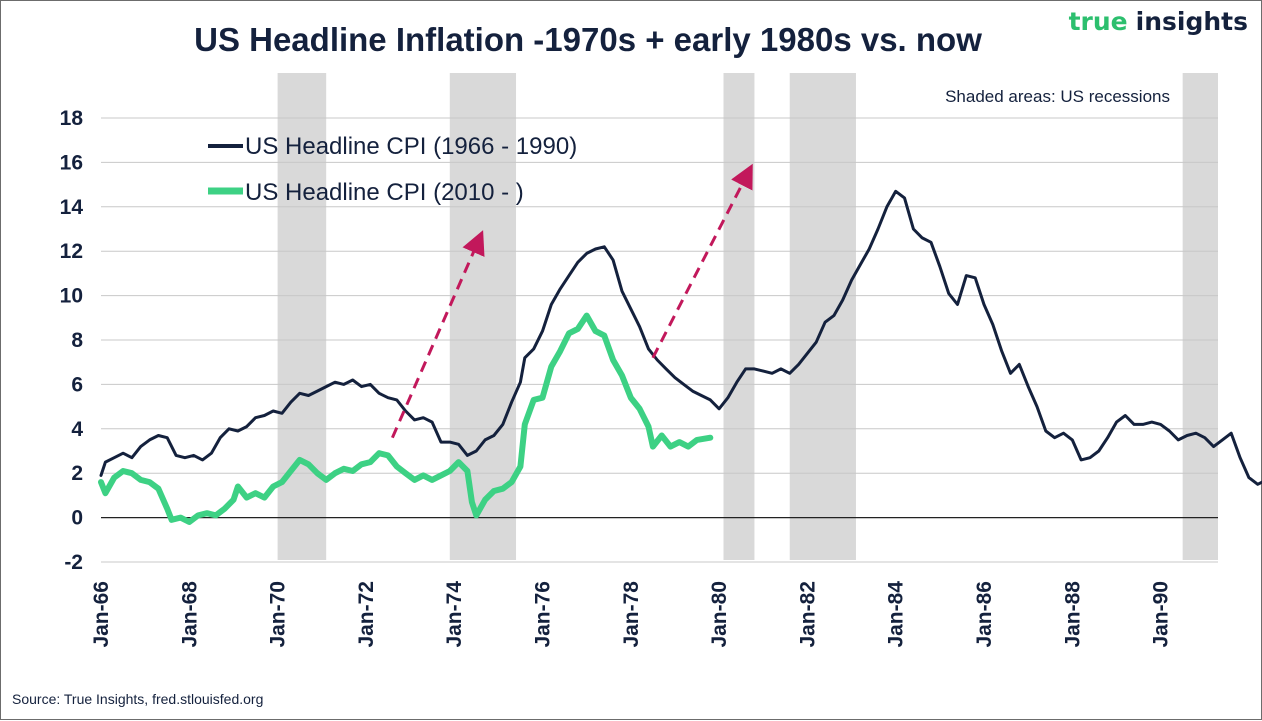 The image size is (1262, 721). Describe the element at coordinates (807, 614) in the screenshot. I see `x-tick-label: Jan-82` at that location.